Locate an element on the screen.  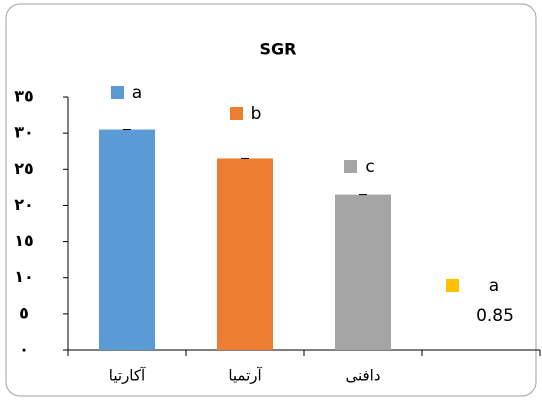
x-tick-label: آکارتیا is located at coordinates (127, 376).